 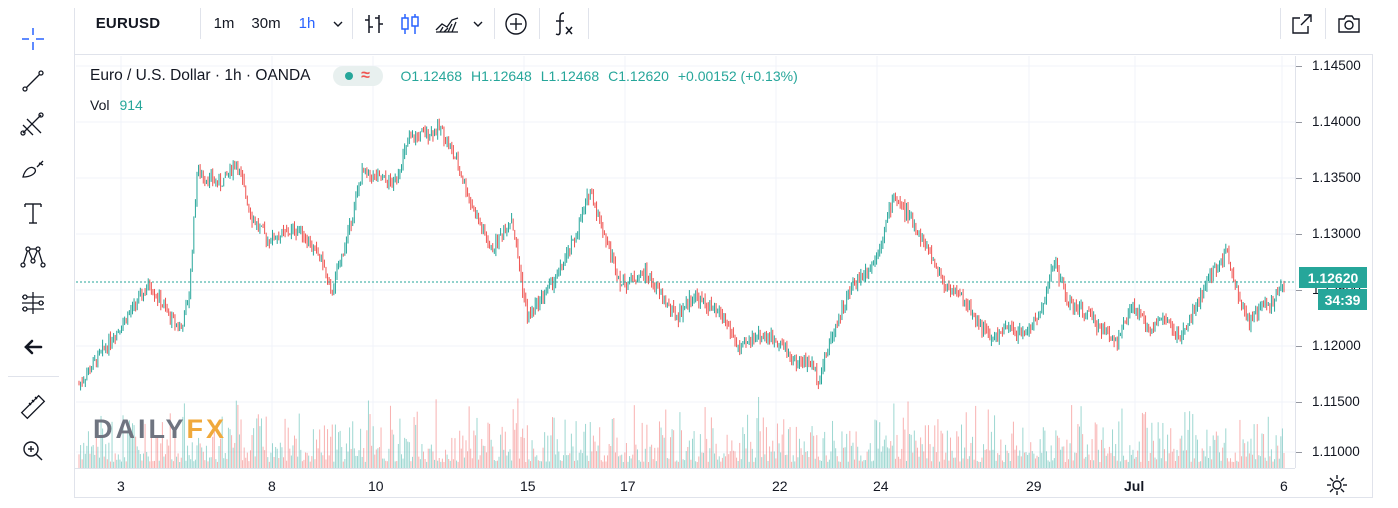 What do you see at coordinates (376, 486) in the screenshot?
I see `time-tick-label: 10` at bounding box center [376, 486].